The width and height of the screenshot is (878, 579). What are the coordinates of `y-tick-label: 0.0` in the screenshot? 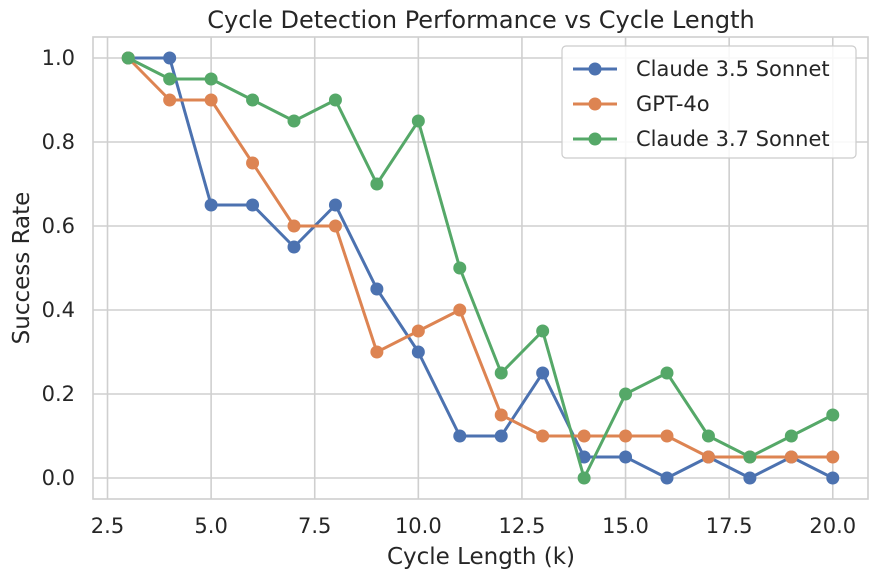 It's located at (58, 478).